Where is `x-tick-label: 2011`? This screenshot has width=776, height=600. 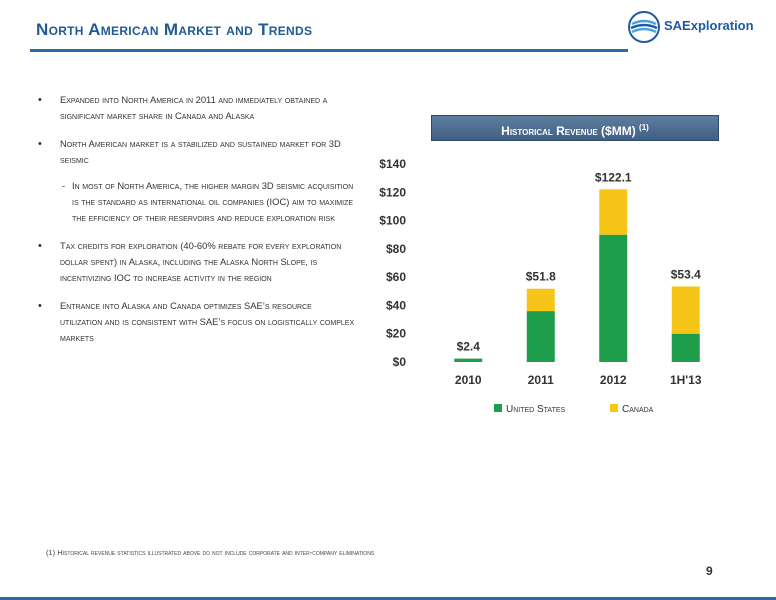 x-tick-label: 2011 is located at coordinates (541, 380).